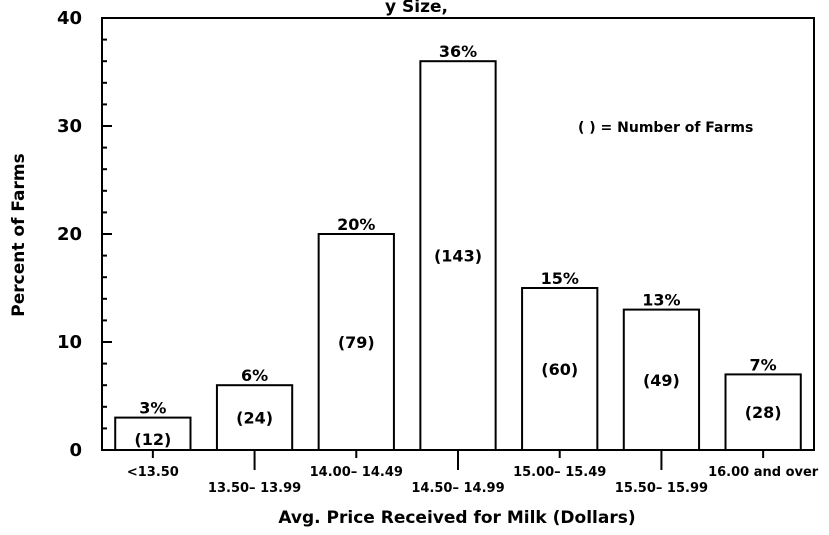 The width and height of the screenshot is (829, 535). What do you see at coordinates (763, 472) in the screenshot?
I see `x-tick-label: 16.00 and over` at bounding box center [763, 472].